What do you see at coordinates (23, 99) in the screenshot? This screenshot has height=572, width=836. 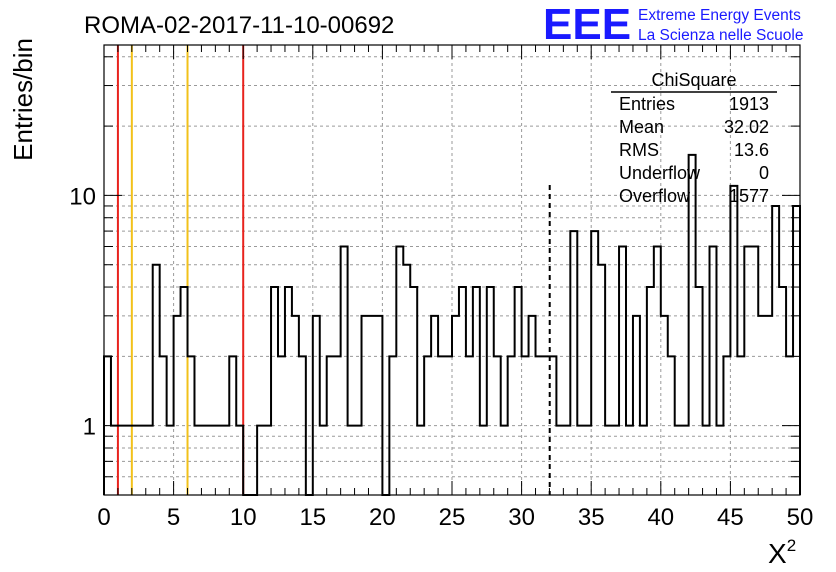 I see `y-axis-label: Entries/bin` at bounding box center [23, 99].